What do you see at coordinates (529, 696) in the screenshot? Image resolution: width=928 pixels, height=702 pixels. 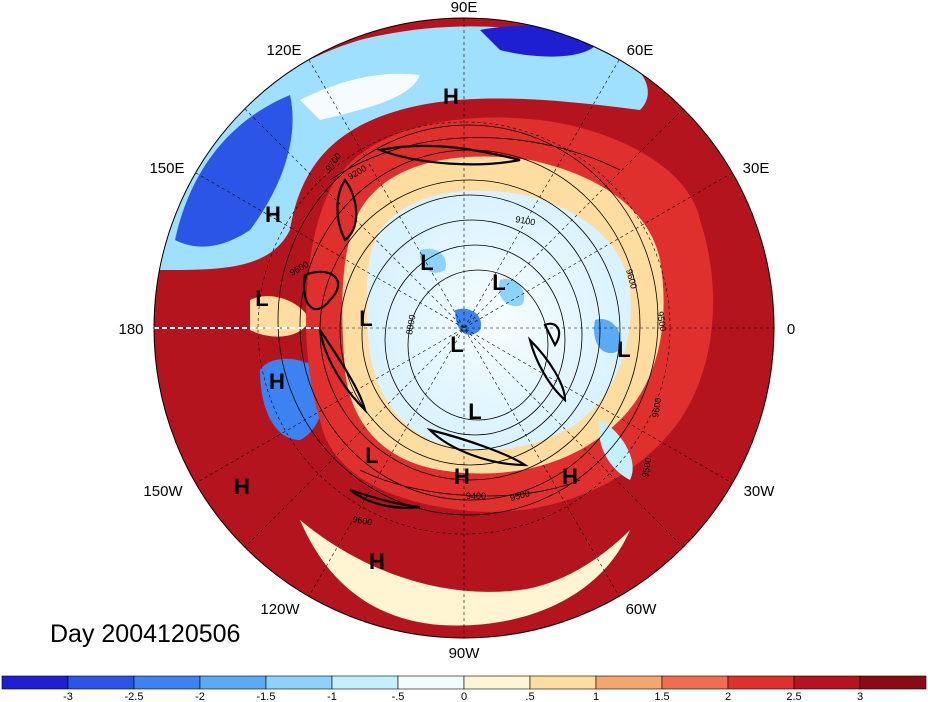 I see `colorbar-tick-label: .5` at bounding box center [529, 696].